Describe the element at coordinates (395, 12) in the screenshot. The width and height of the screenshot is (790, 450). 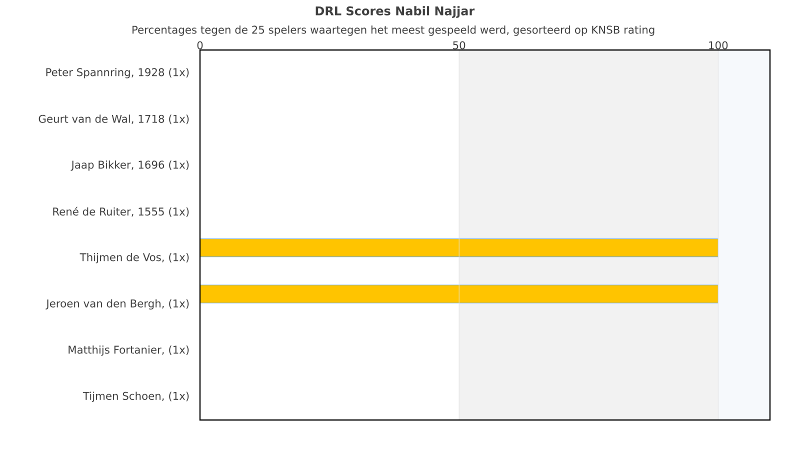
I see `chart-title: DRL Scores Nabil Najjar` at that location.